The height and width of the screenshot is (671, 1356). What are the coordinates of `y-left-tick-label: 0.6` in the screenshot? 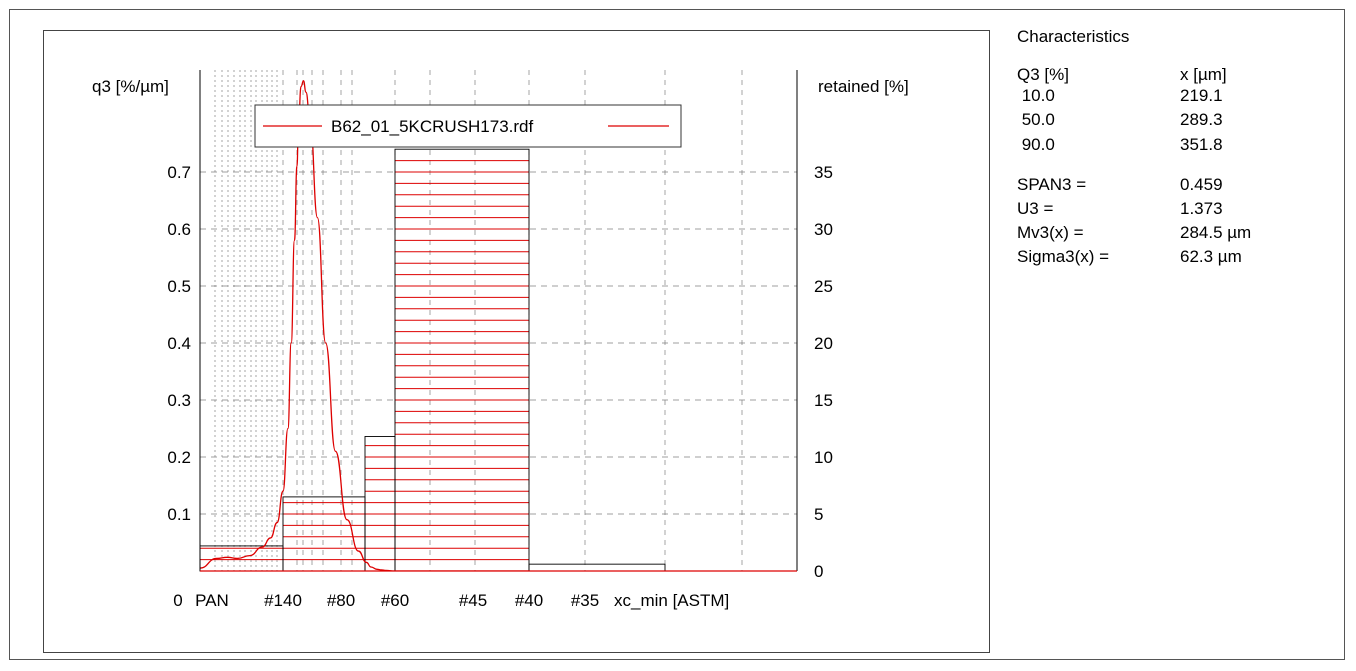 It's located at (179, 229).